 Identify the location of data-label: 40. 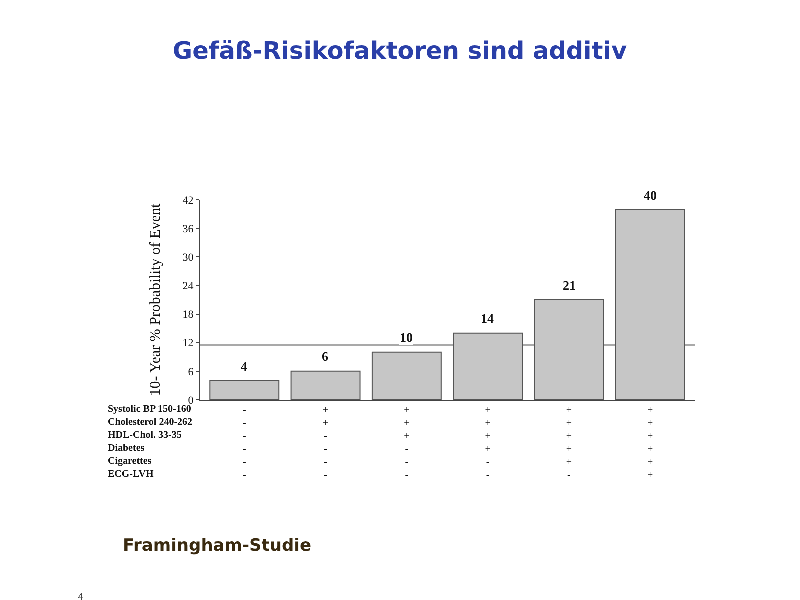
(650, 195).